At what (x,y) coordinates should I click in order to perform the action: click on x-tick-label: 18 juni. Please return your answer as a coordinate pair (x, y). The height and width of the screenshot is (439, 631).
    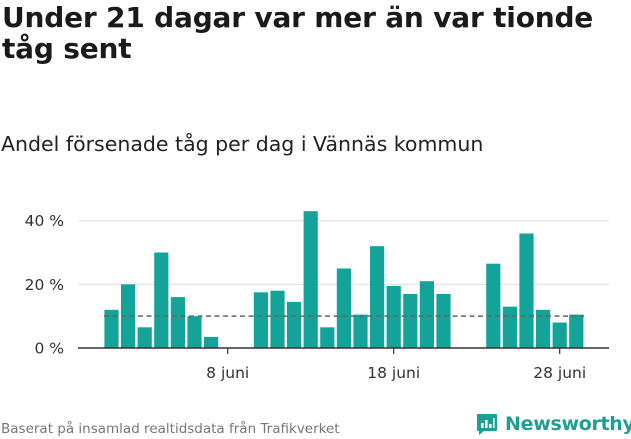
    Looking at the image, I should click on (393, 373).